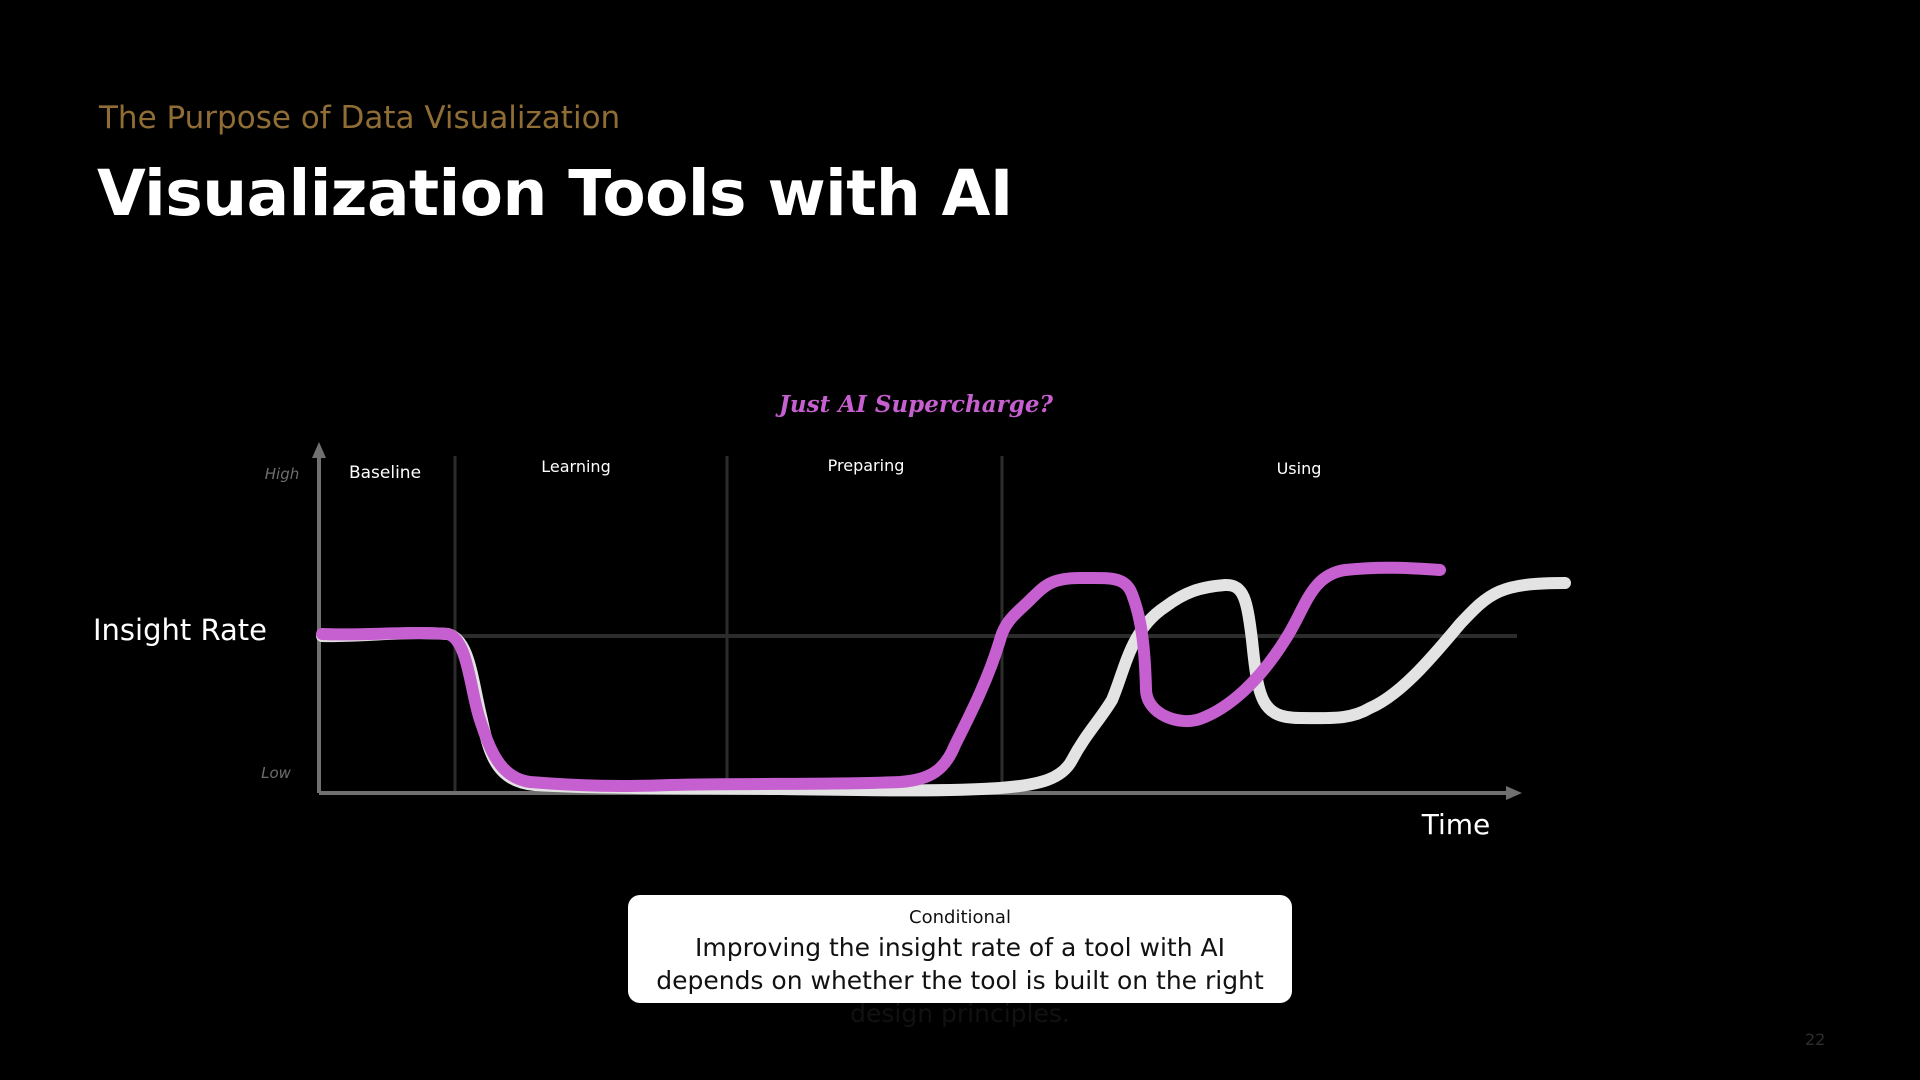 The image size is (1920, 1080). I want to click on section-kicker: The Purpose of Data Visualization, so click(360, 118).